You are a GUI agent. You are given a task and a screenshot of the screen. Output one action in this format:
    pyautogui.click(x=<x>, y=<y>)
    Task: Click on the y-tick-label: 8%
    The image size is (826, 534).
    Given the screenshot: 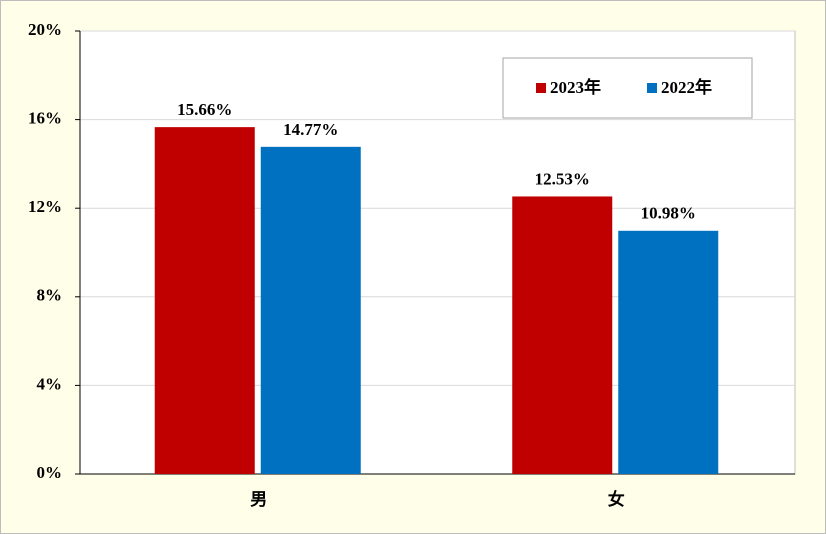 What is the action you would take?
    pyautogui.click(x=50, y=295)
    